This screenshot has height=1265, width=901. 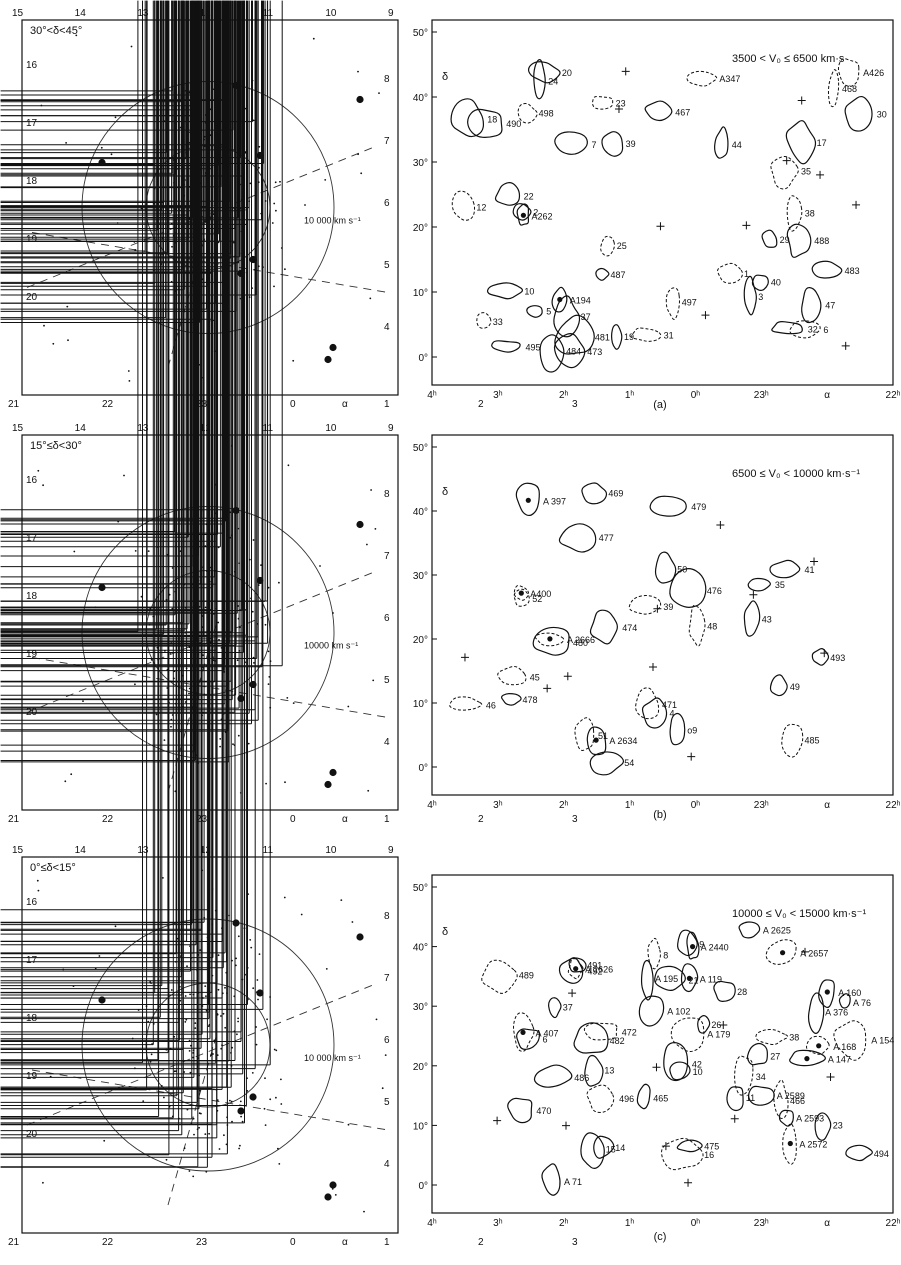 What do you see at coordinates (537, 599) in the screenshot?
I see `contour-label: 52` at bounding box center [537, 599].